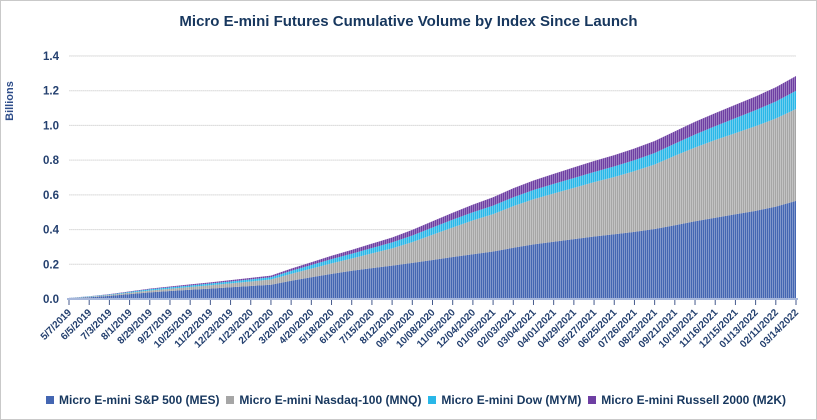 The height and width of the screenshot is (420, 817). I want to click on legend-label: Micro E-mini Nasdaq-100 (MNQ), so click(330, 400).